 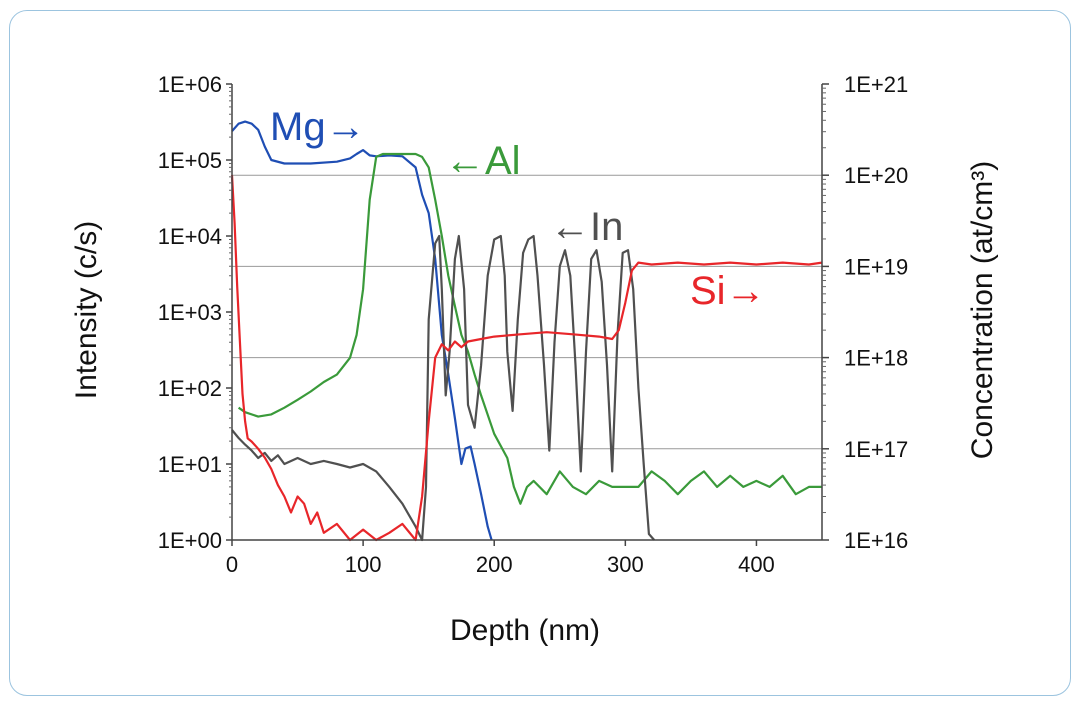 What do you see at coordinates (190, 464) in the screenshot?
I see `y-tick-label: 1E+01` at bounding box center [190, 464].